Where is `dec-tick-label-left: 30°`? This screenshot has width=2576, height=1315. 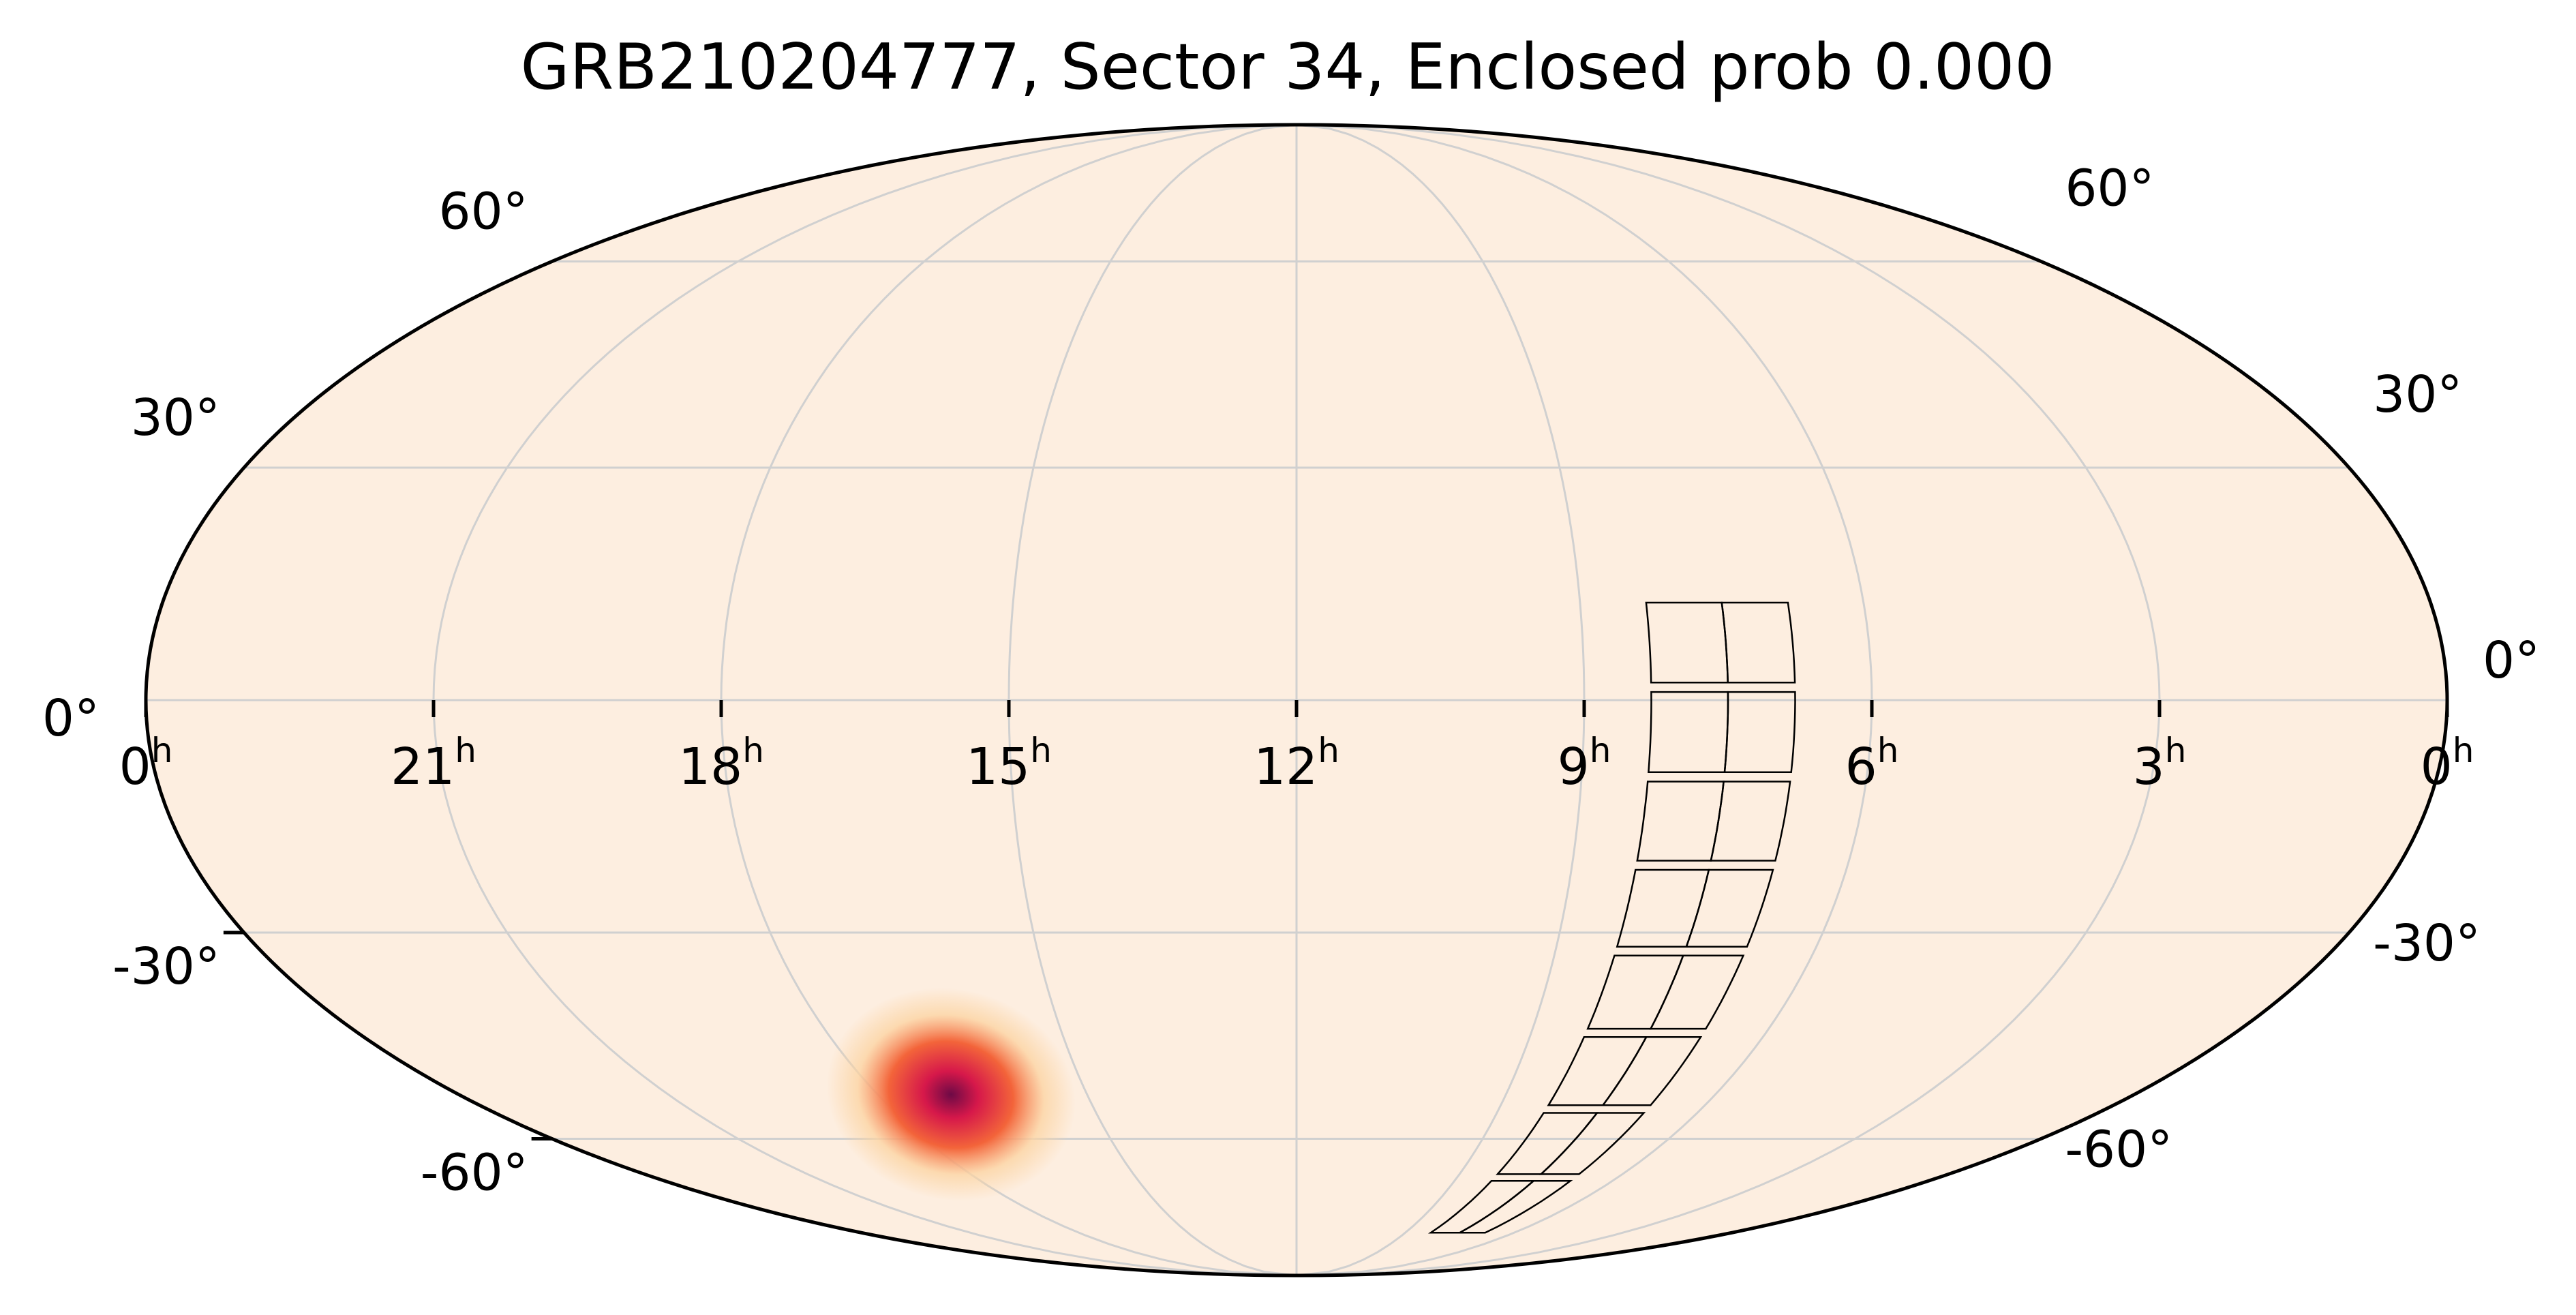 dec-tick-label-left: 30° is located at coordinates (175, 418).